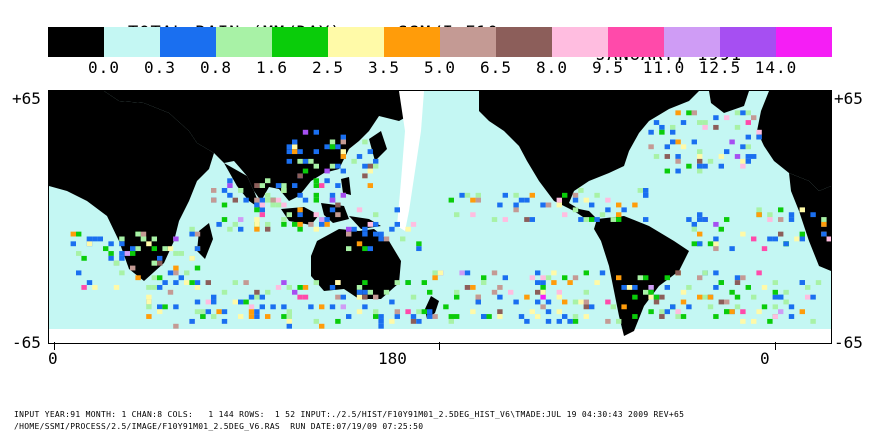 This screenshot has height=436, width=880. Describe the element at coordinates (589, 156) in the screenshot. I see `land-north-america` at that location.